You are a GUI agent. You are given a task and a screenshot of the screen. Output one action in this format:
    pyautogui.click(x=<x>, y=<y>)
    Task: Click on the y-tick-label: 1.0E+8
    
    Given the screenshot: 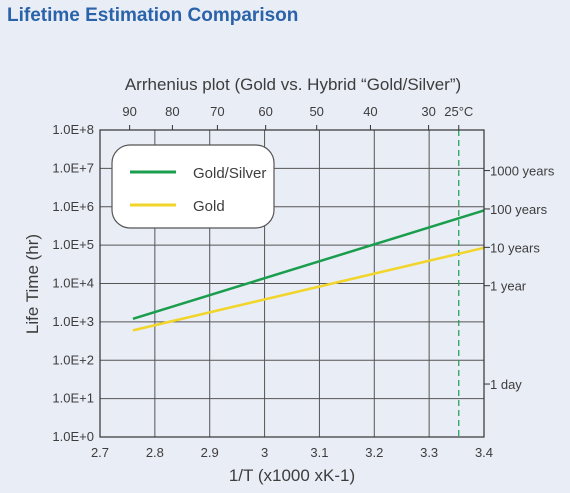 What is the action you would take?
    pyautogui.click(x=73, y=129)
    